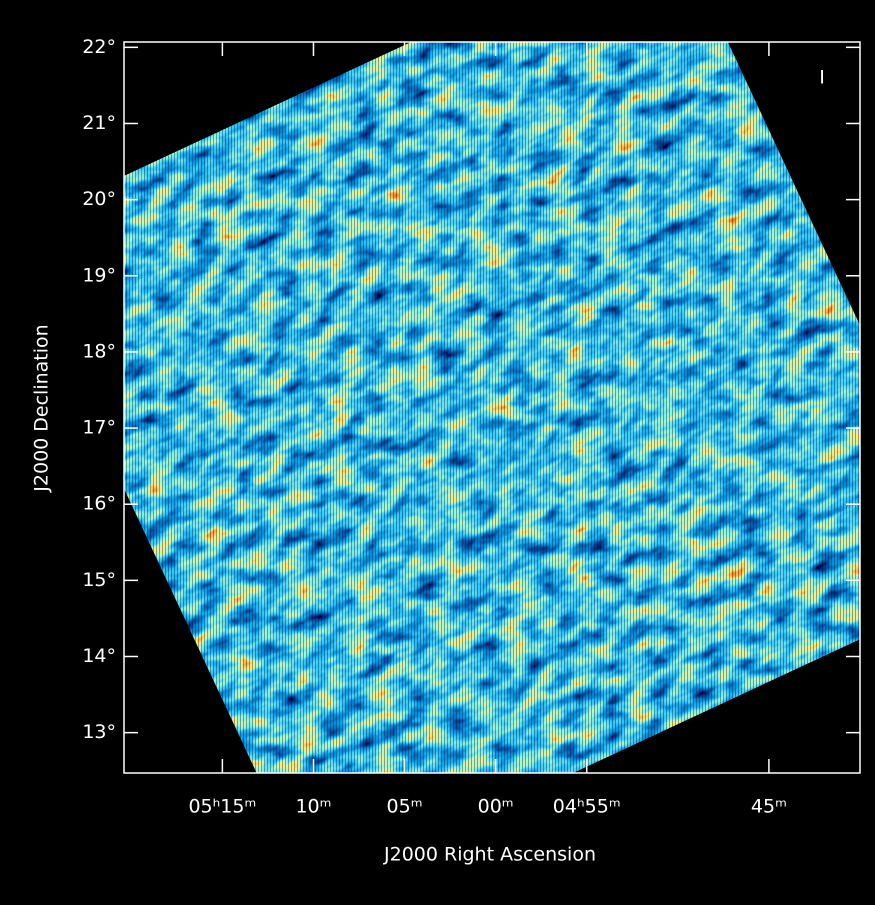 Image resolution: width=875 pixels, height=905 pixels. I want to click on y-tick-label: 22°, so click(99, 47).